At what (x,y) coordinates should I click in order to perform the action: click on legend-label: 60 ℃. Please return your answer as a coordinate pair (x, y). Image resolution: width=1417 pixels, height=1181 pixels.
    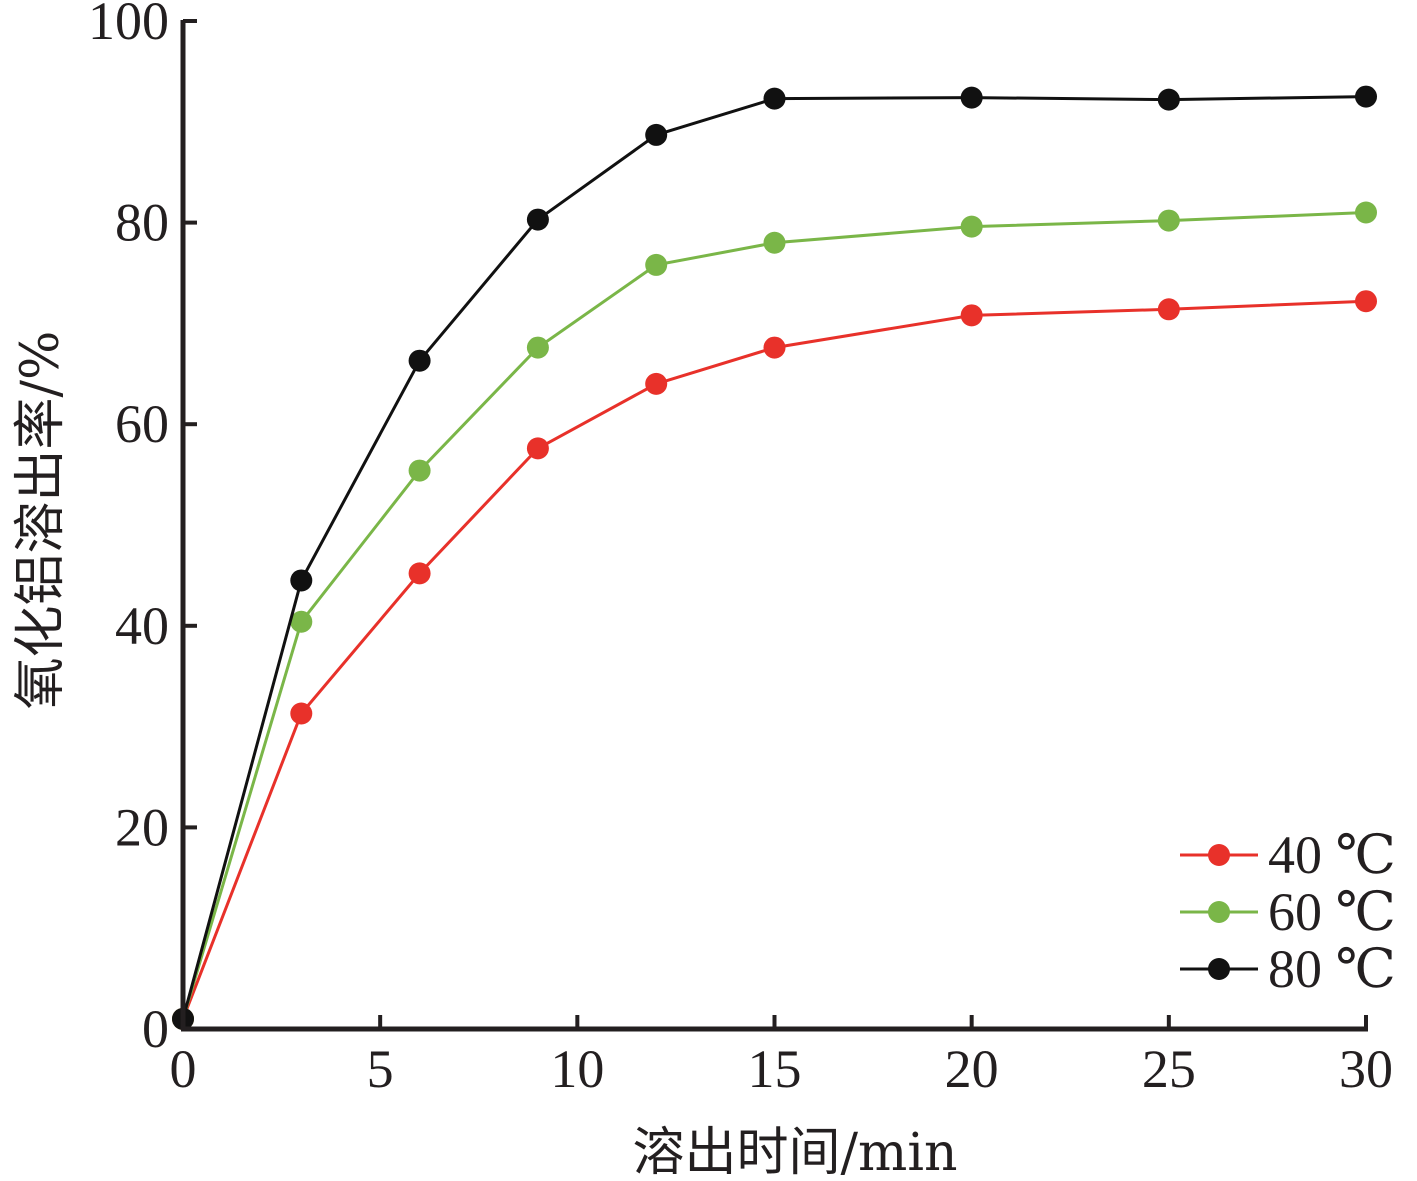
    Looking at the image, I should click on (1332, 912).